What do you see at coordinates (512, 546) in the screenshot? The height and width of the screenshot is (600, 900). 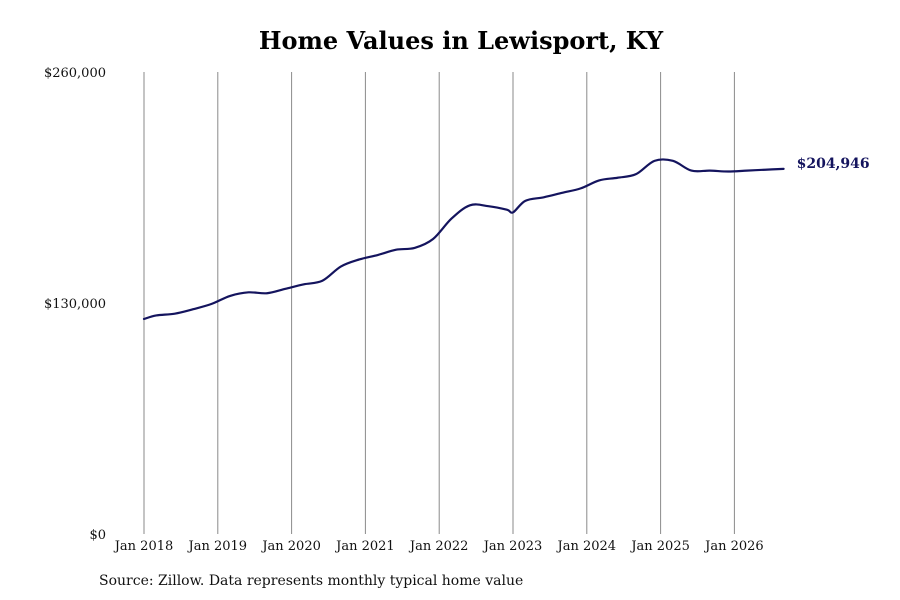 I see `x-tick-label: Jan 2023` at bounding box center [512, 546].